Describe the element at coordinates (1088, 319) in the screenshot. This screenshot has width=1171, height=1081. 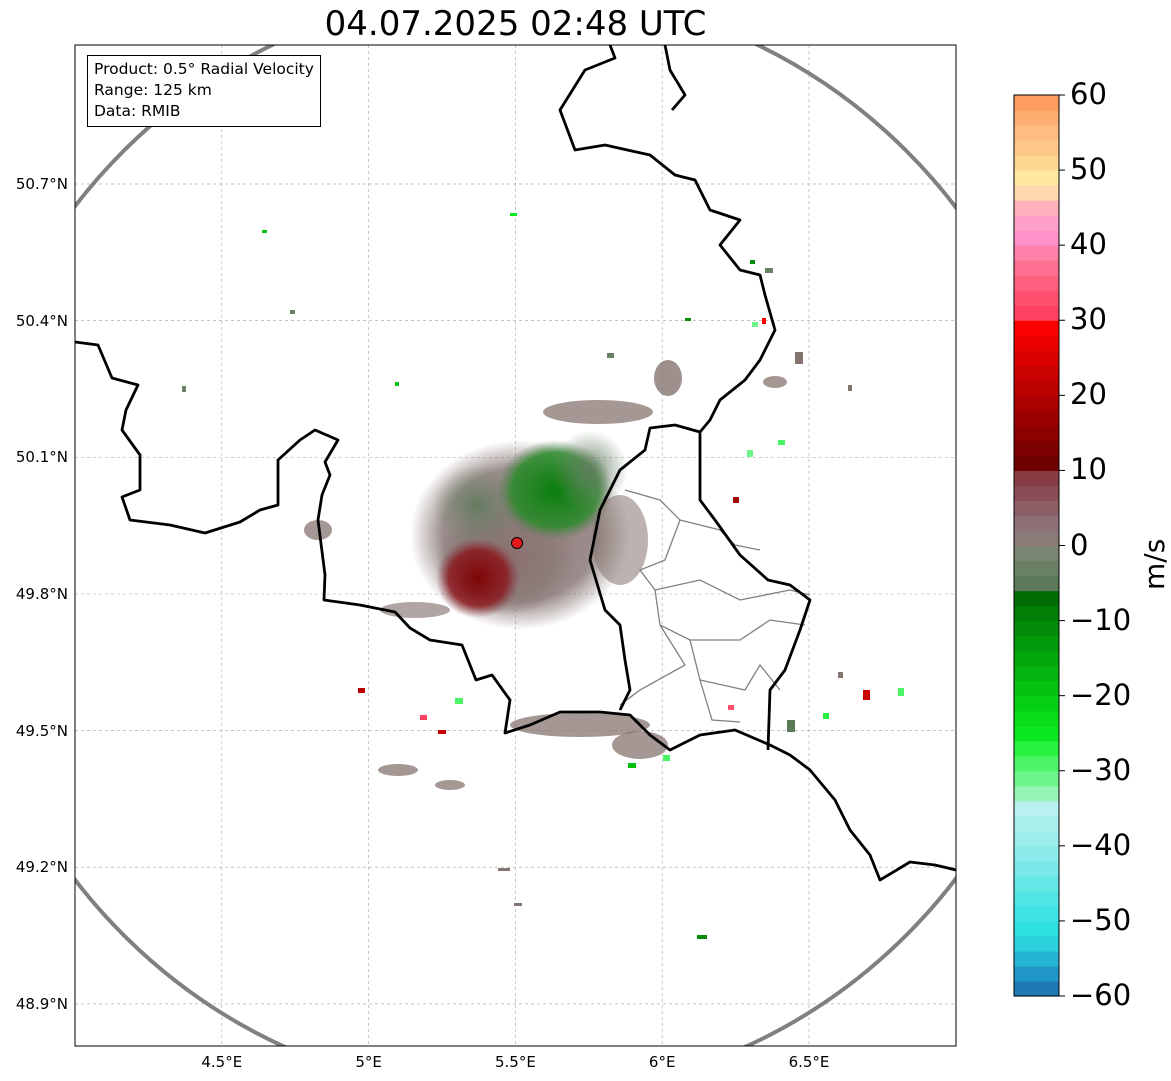
I see `colorbar-tick-label: 30` at that location.